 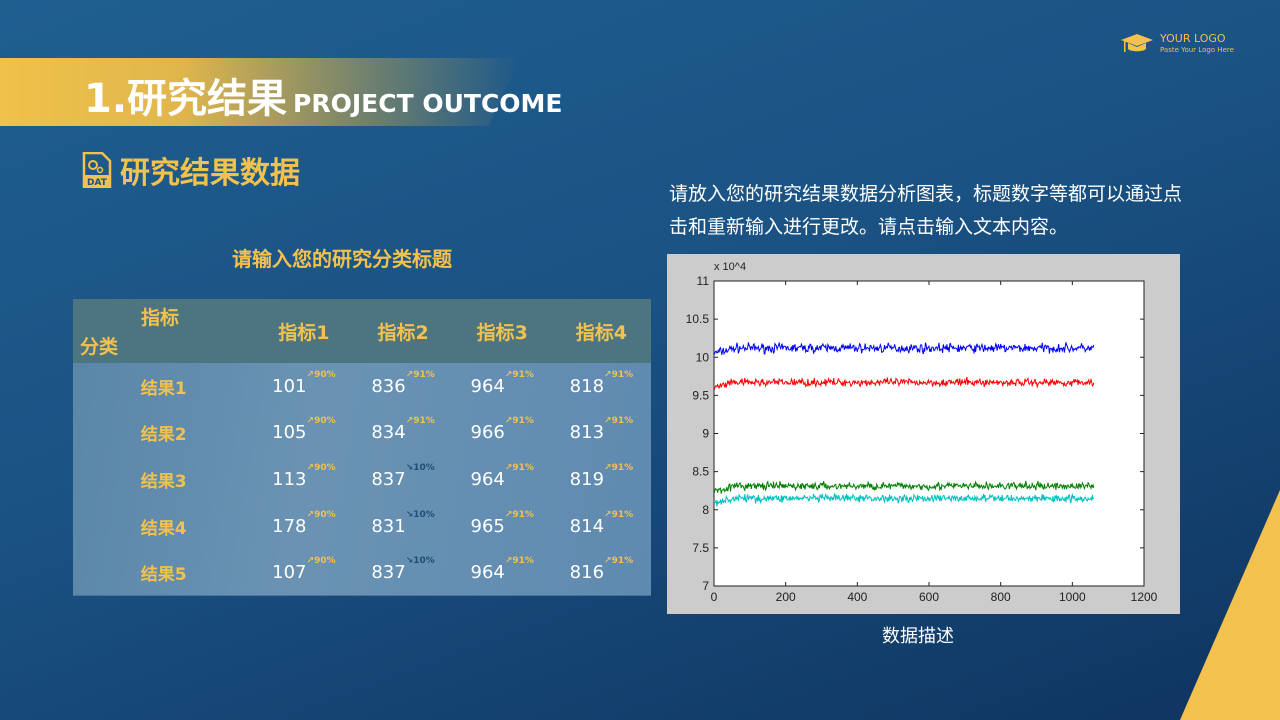 I want to click on plot-area, so click(x=929, y=433).